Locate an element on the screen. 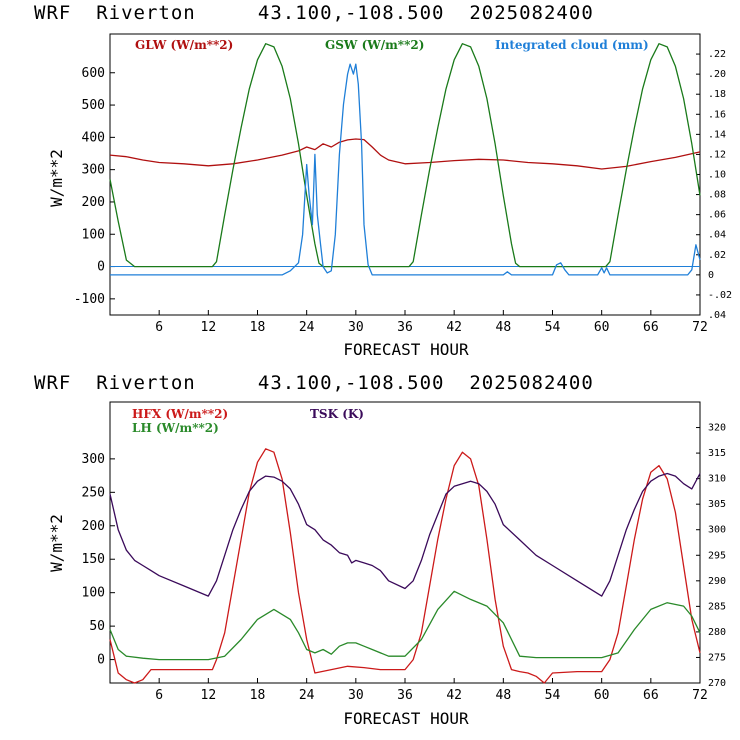 This screenshot has height=740, width=740. p1-y-tick-label-6: 300 is located at coordinates (93, 459).